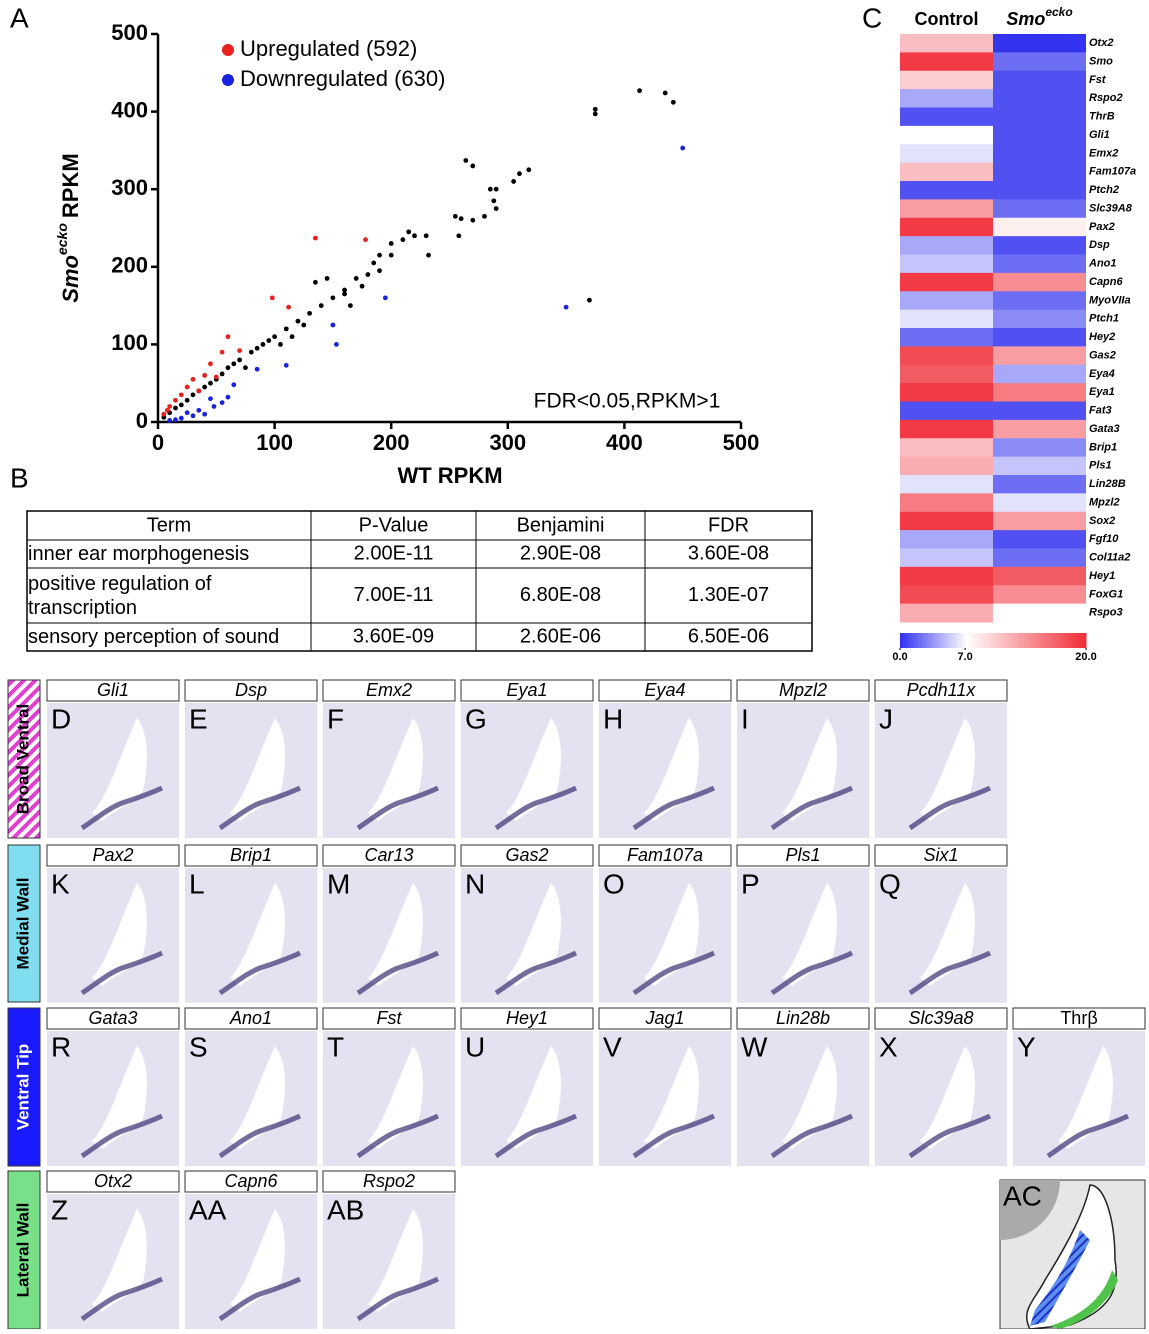  What do you see at coordinates (1102, 355) in the screenshot?
I see `gene-label: Gas2` at bounding box center [1102, 355].